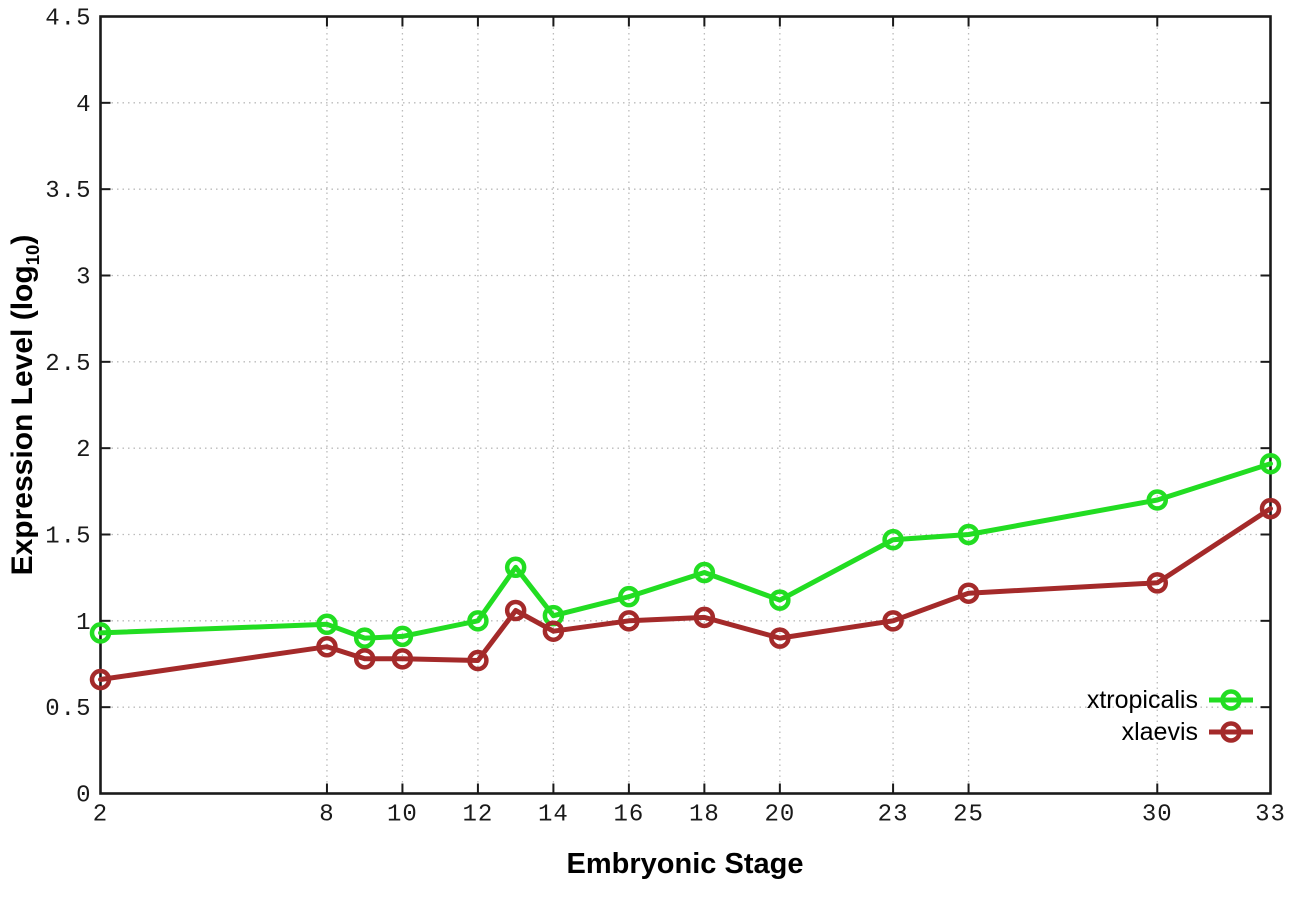 This screenshot has height=907, width=1296. What do you see at coordinates (1157, 815) in the screenshot?
I see `svg-text: 30` at bounding box center [1157, 815].